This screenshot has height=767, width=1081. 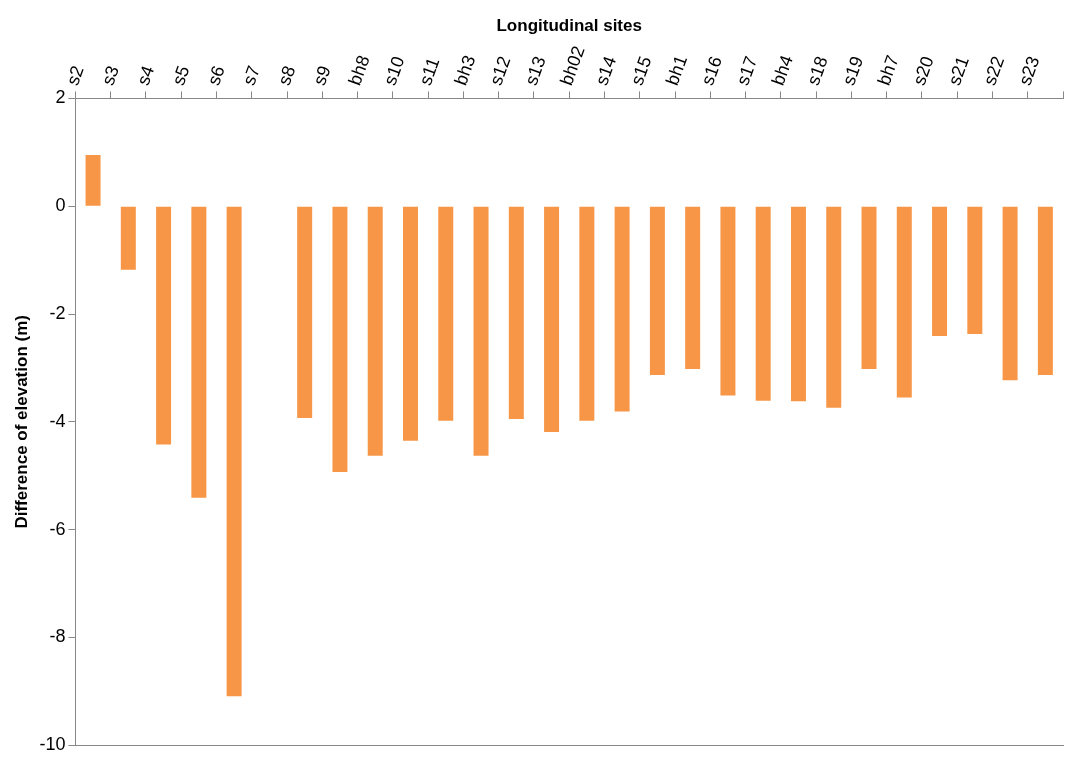 What do you see at coordinates (57, 420) in the screenshot?
I see `y-tick-label: -4` at bounding box center [57, 420].